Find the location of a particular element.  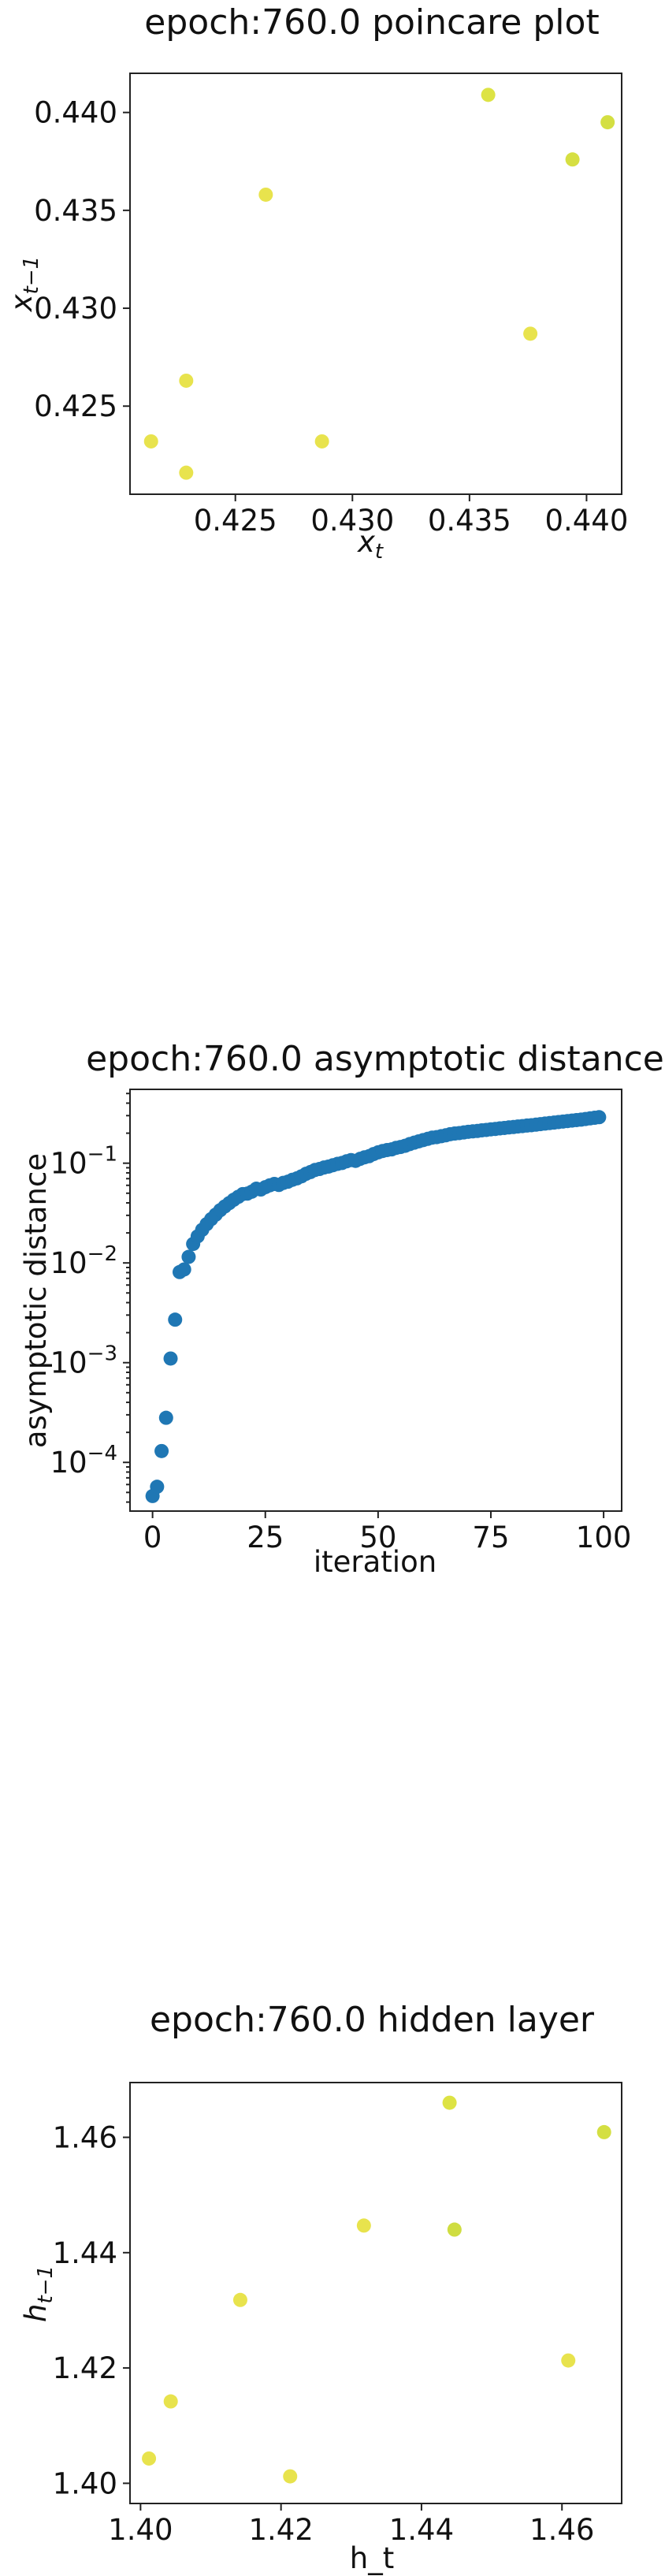

x-tick-labels: 1.40 1.42 1.44 1.46 is located at coordinates (351, 2525).